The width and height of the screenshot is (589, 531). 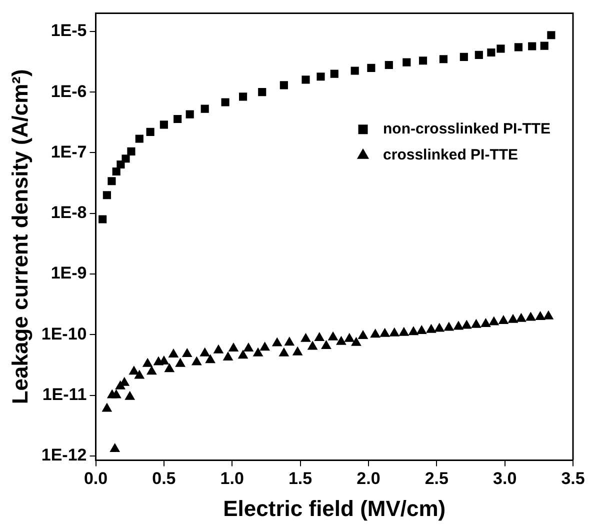 What do you see at coordinates (232, 478) in the screenshot?
I see `x-tick-label: 1.0` at bounding box center [232, 478].